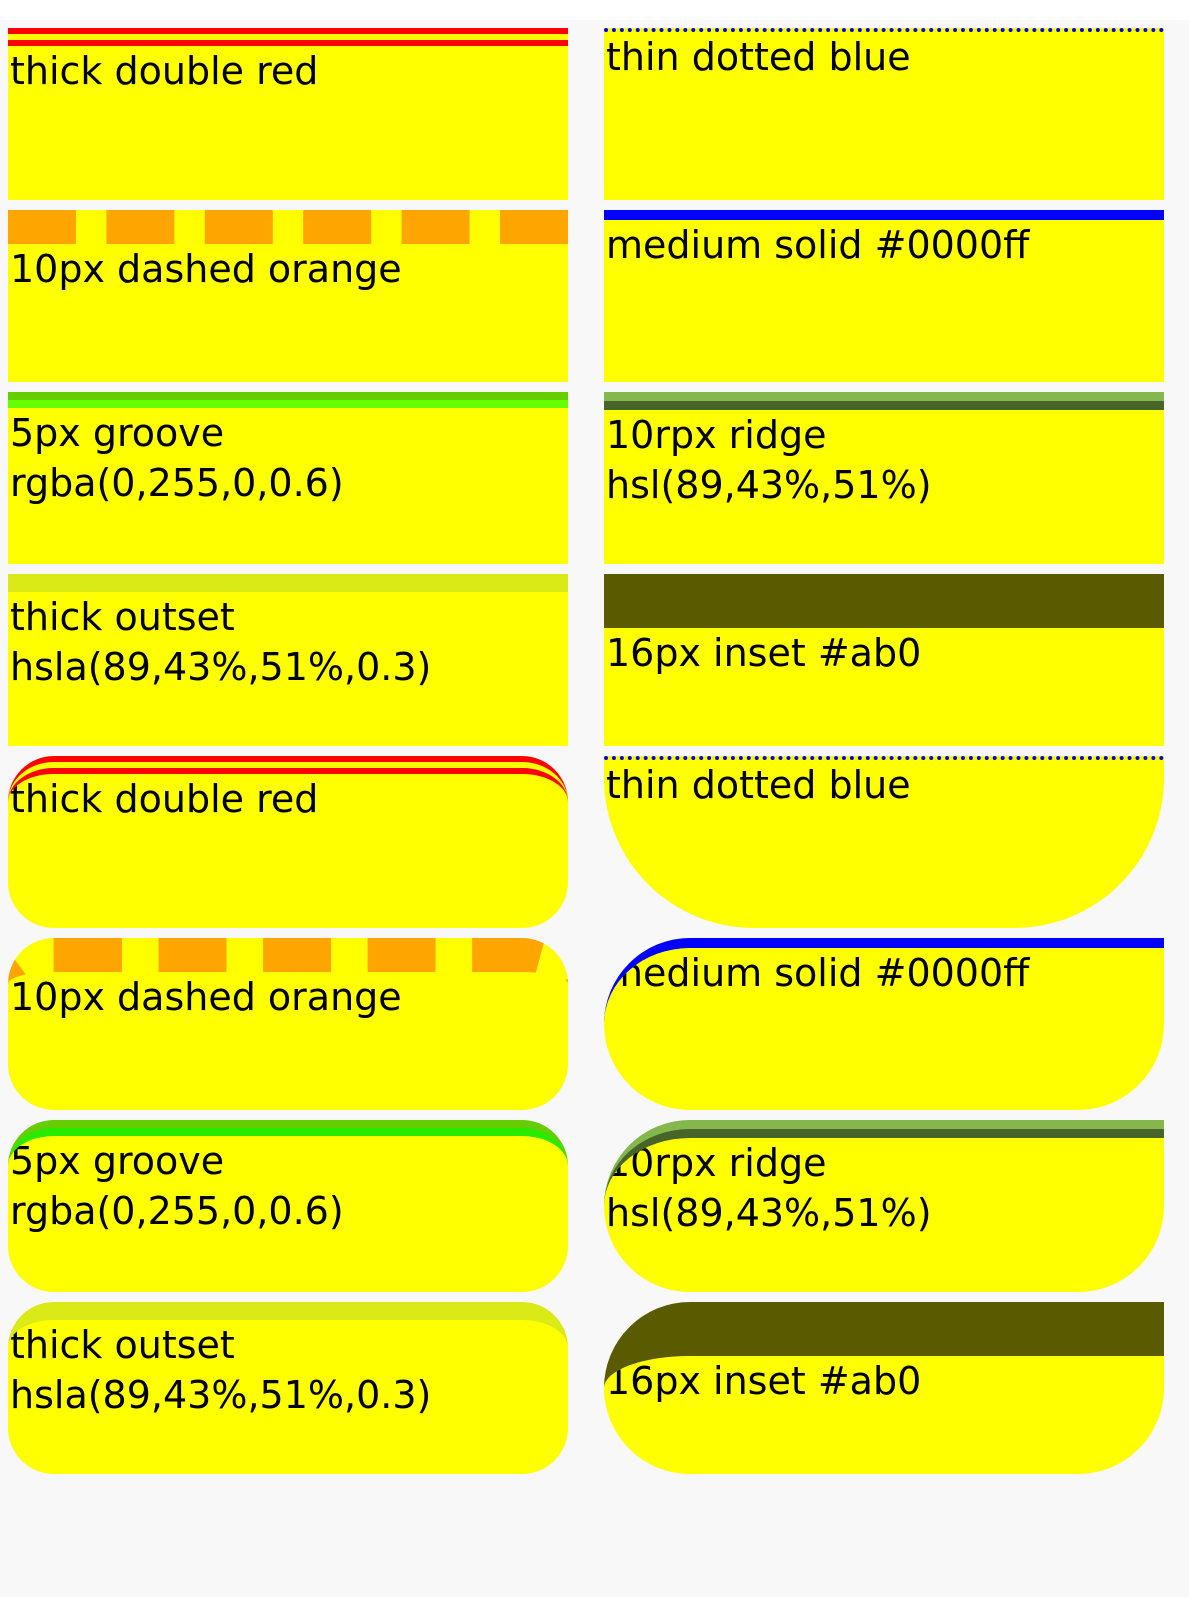 The height and width of the screenshot is (1597, 1189). What do you see at coordinates (884, 114) in the screenshot?
I see `box-thin-dotted-blue: thin dotted blue` at bounding box center [884, 114].